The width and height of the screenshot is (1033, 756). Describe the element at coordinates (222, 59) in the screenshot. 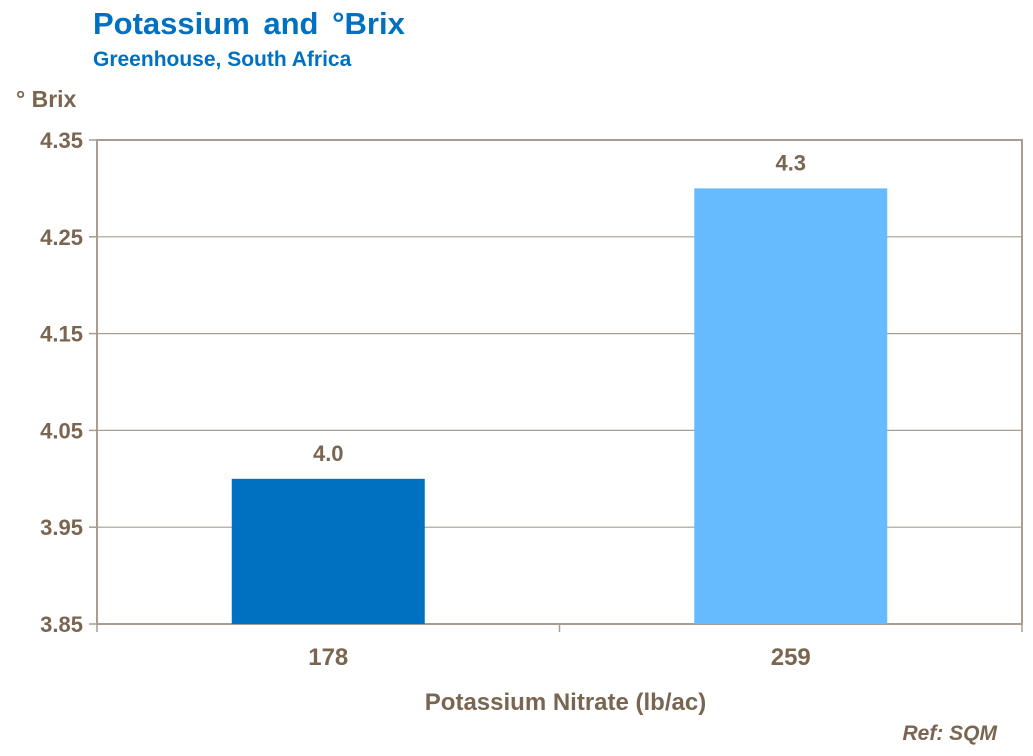

I see `chart-subtitle: Greenhouse, South Africa` at that location.